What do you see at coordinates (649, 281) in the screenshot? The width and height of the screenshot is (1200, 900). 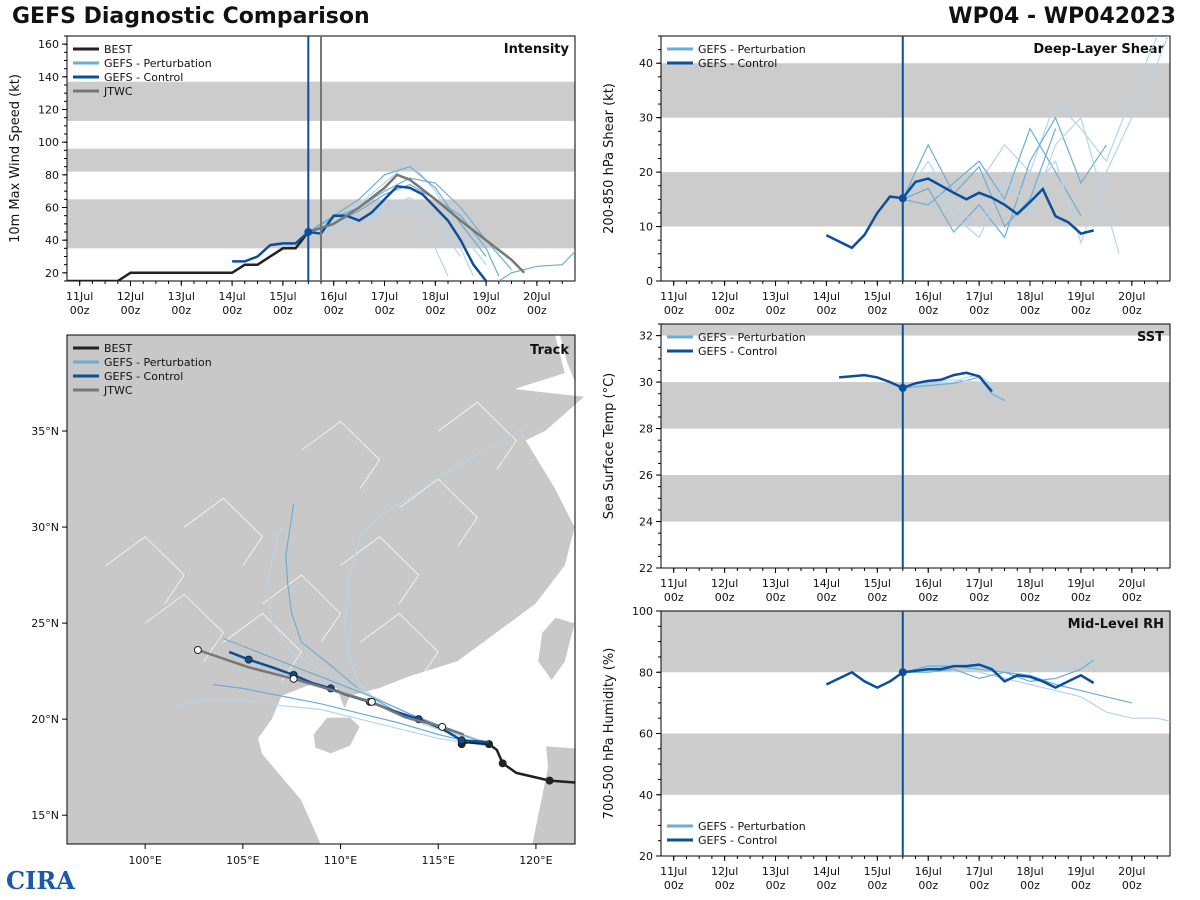 I see `y-tick-label: 0` at bounding box center [649, 281].